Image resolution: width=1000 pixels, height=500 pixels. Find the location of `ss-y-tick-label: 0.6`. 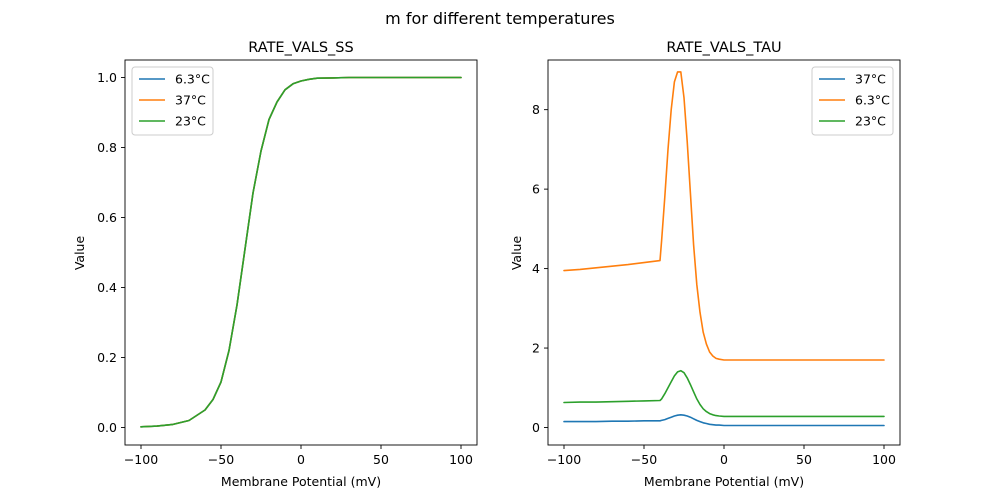

ss-y-tick-label: 0.6 is located at coordinates (107, 217).